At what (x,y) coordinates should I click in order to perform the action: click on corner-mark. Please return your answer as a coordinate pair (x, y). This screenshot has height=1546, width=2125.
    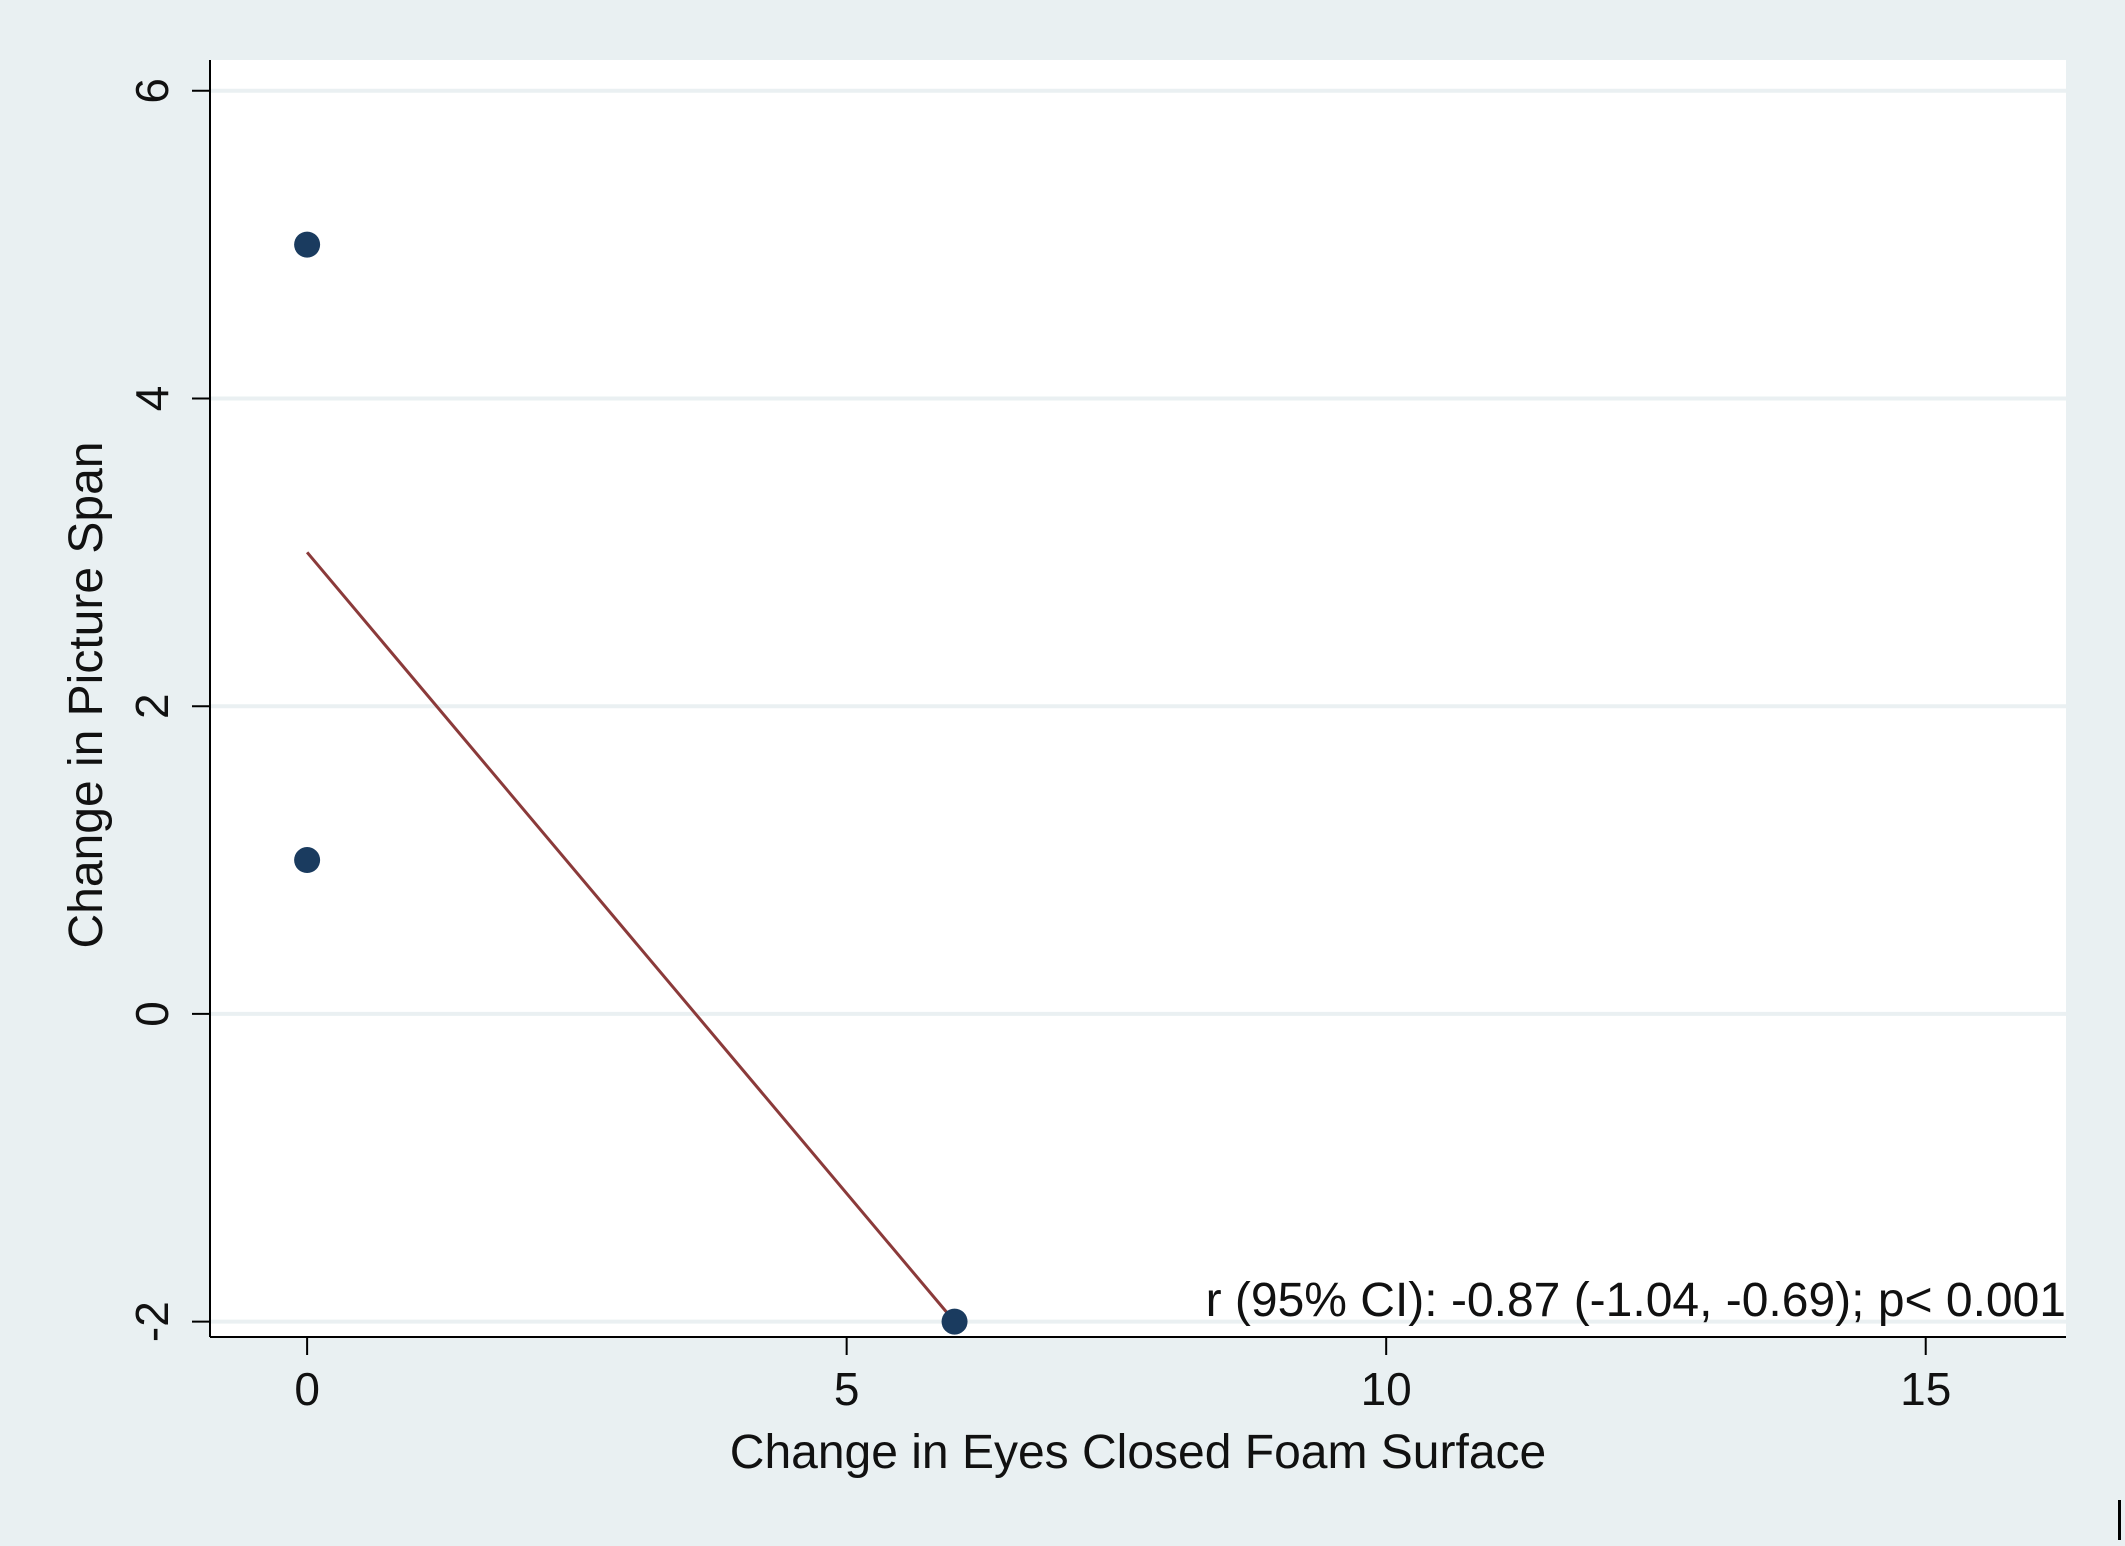
    Looking at the image, I should click on (2119, 1520).